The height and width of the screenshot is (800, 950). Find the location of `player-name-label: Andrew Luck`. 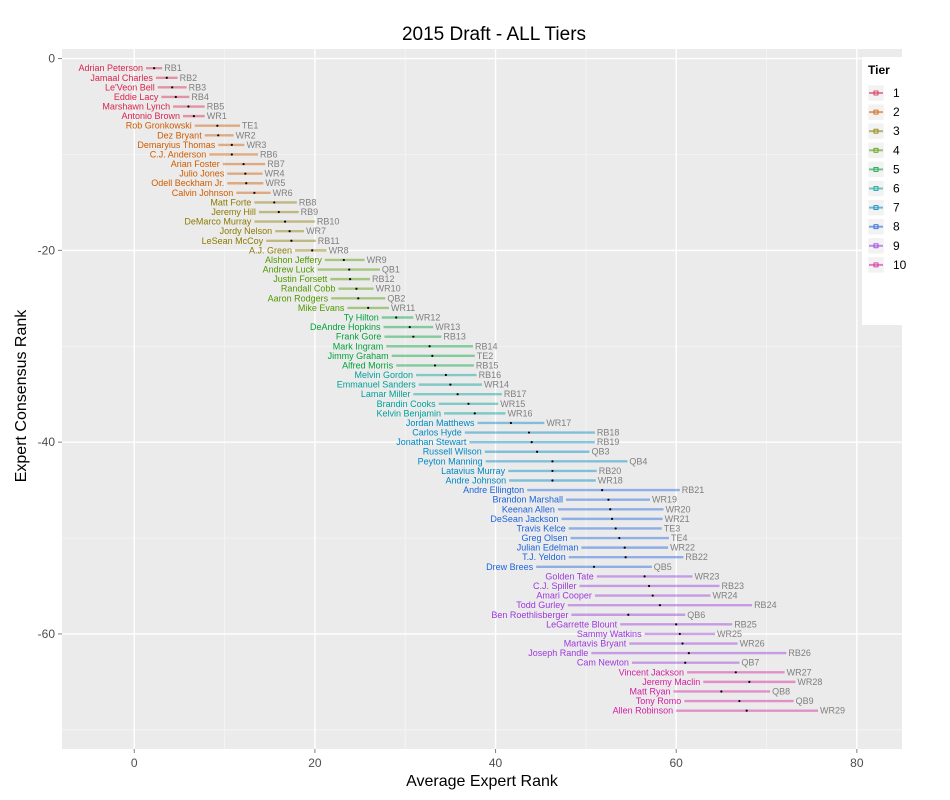

player-name-label: Andrew Luck is located at coordinates (289, 270).